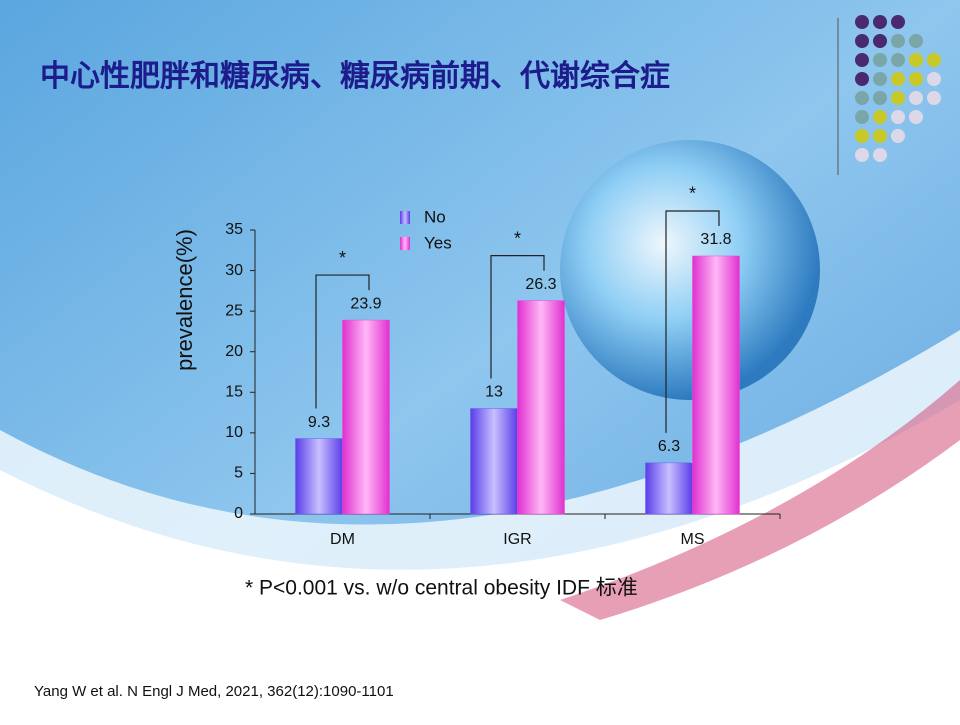 This screenshot has width=960, height=725. What do you see at coordinates (898, 88) in the screenshot?
I see `dot-decoration` at bounding box center [898, 88].